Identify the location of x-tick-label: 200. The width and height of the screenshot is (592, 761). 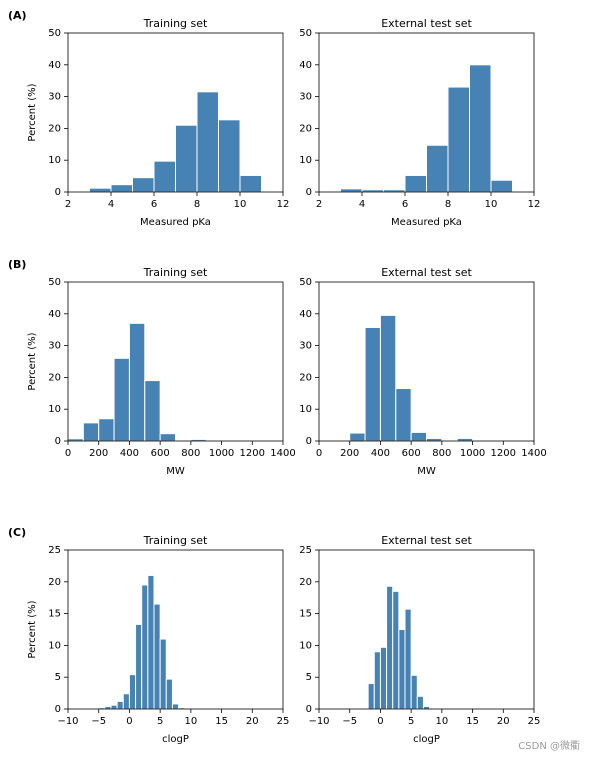
(98, 453).